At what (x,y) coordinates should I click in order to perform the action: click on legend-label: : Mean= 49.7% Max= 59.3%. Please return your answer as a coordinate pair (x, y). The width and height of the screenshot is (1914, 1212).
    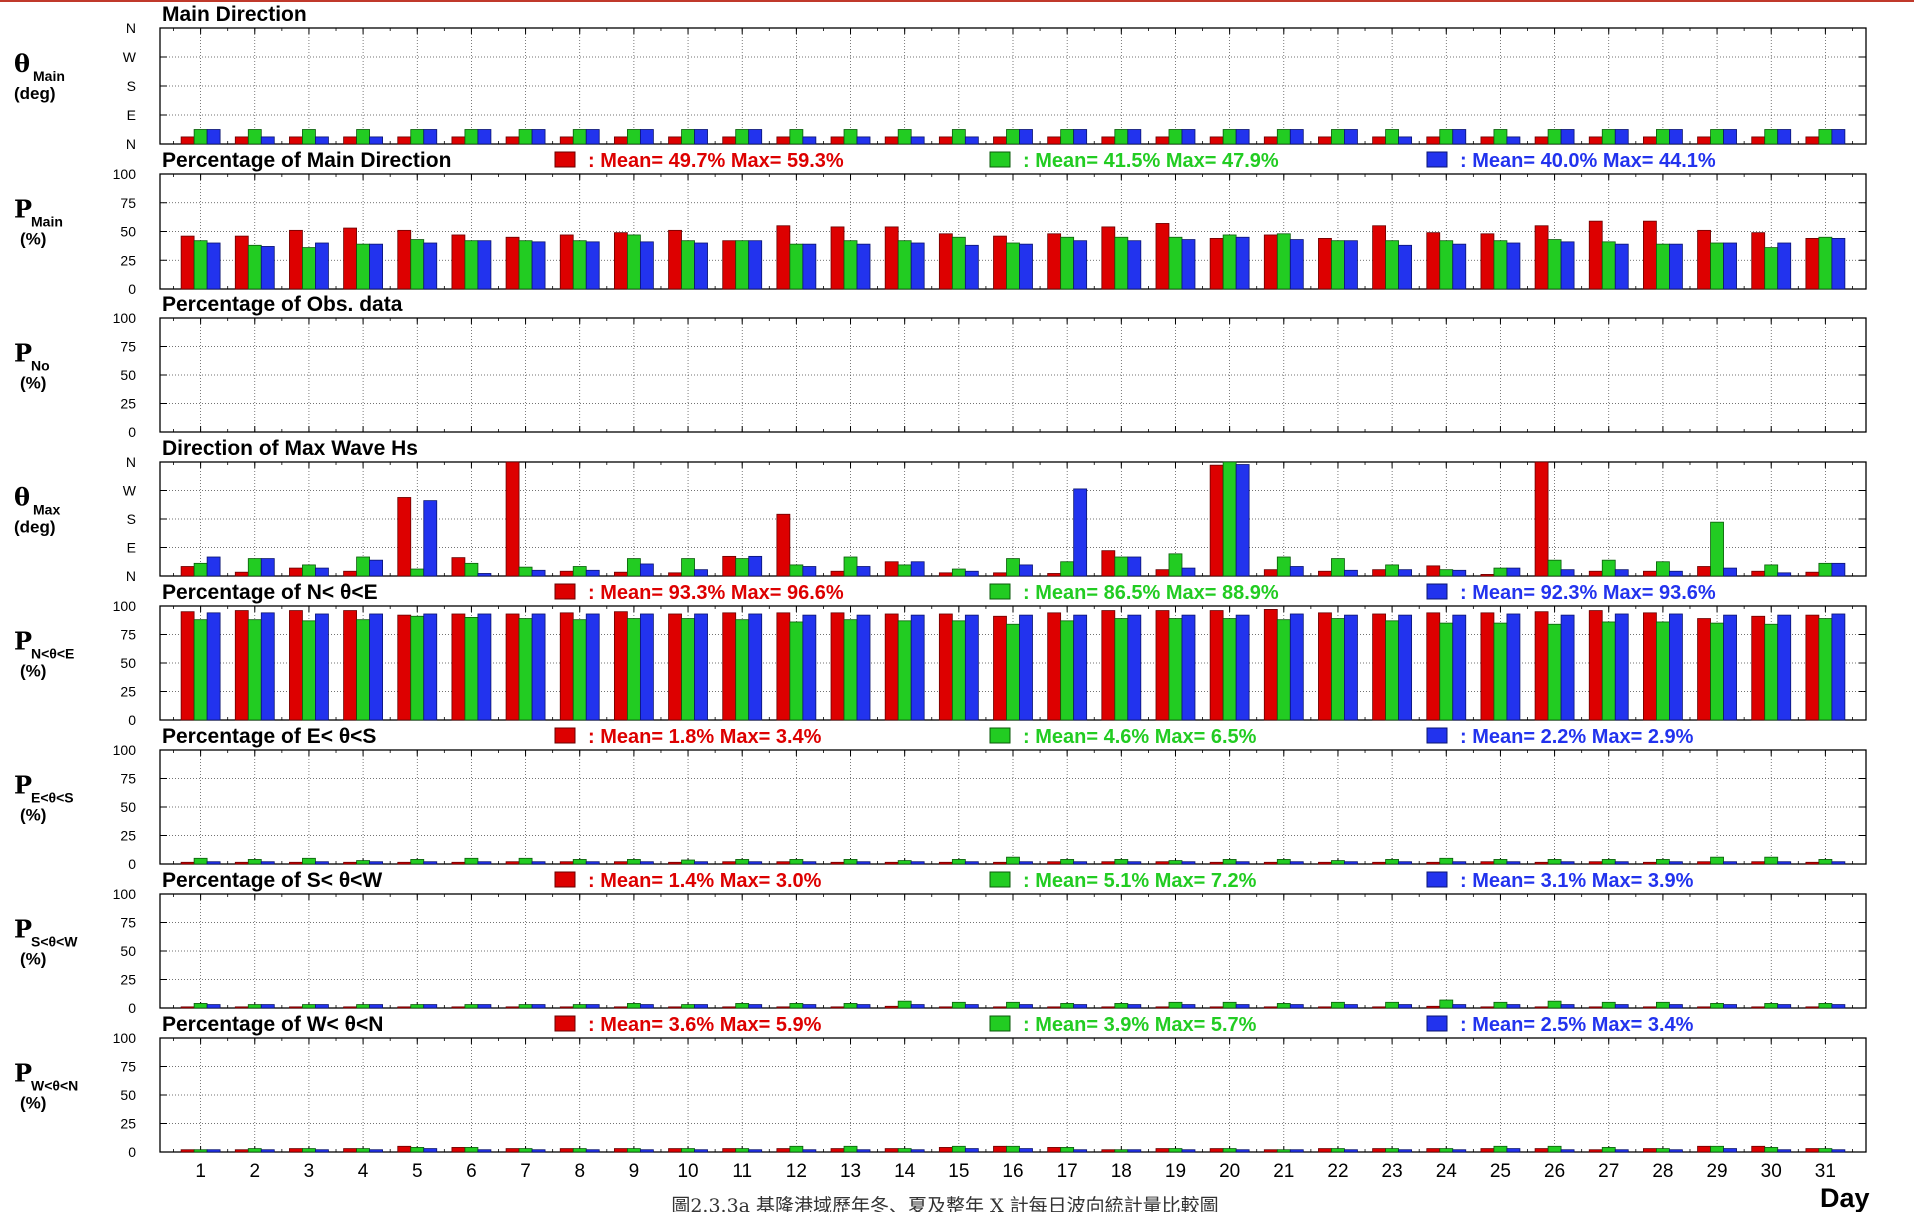
    Looking at the image, I should click on (716, 161).